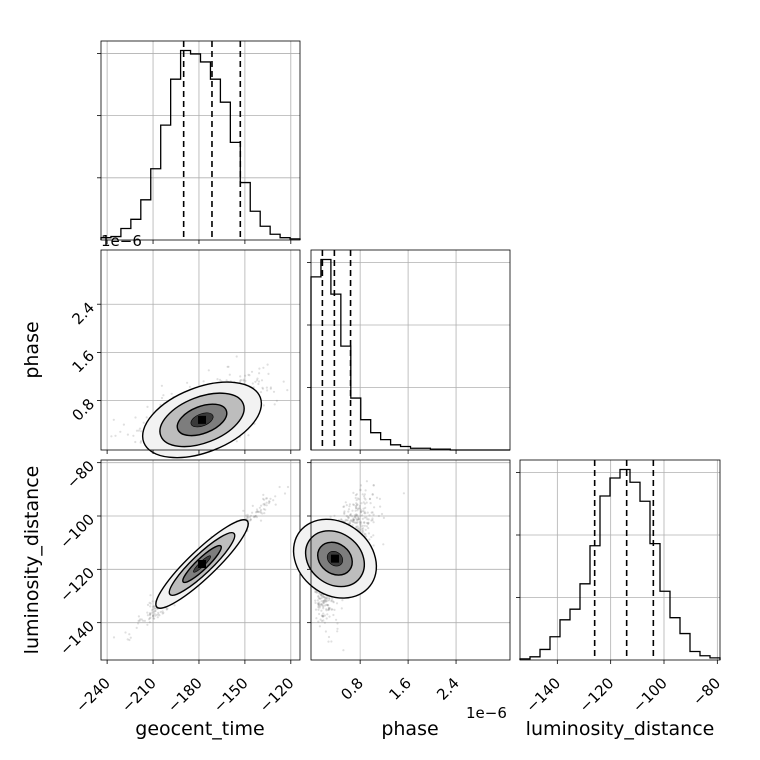  Describe the element at coordinates (93, 695) in the screenshot. I see `x-tick-label: −240` at that location.